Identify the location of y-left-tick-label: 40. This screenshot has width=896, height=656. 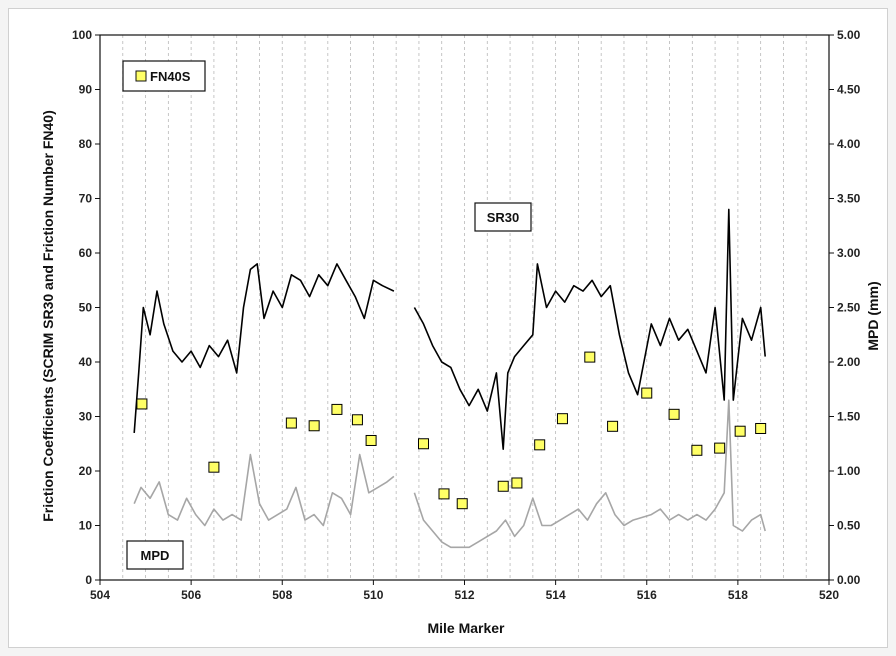
(86, 362).